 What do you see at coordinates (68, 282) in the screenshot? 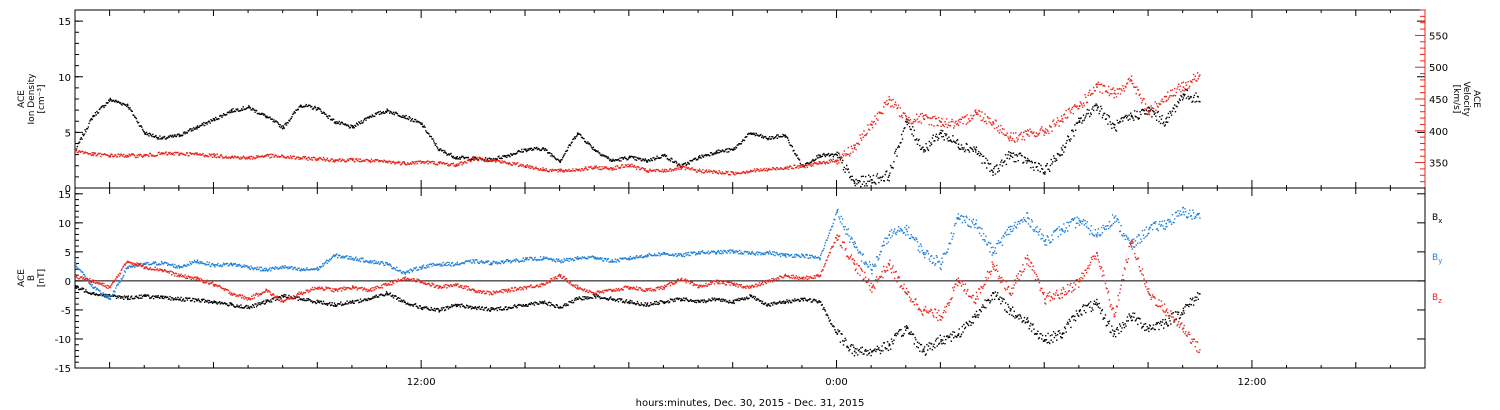
I see `y-tick-label: 0` at bounding box center [68, 282].